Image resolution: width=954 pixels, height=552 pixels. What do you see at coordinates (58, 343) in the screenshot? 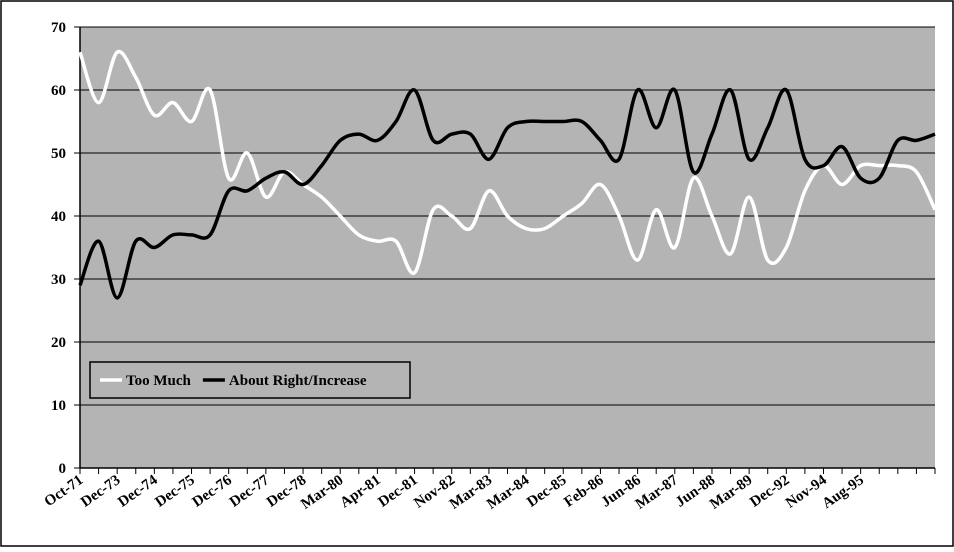
I see `y-tick-label: 20` at bounding box center [58, 343].